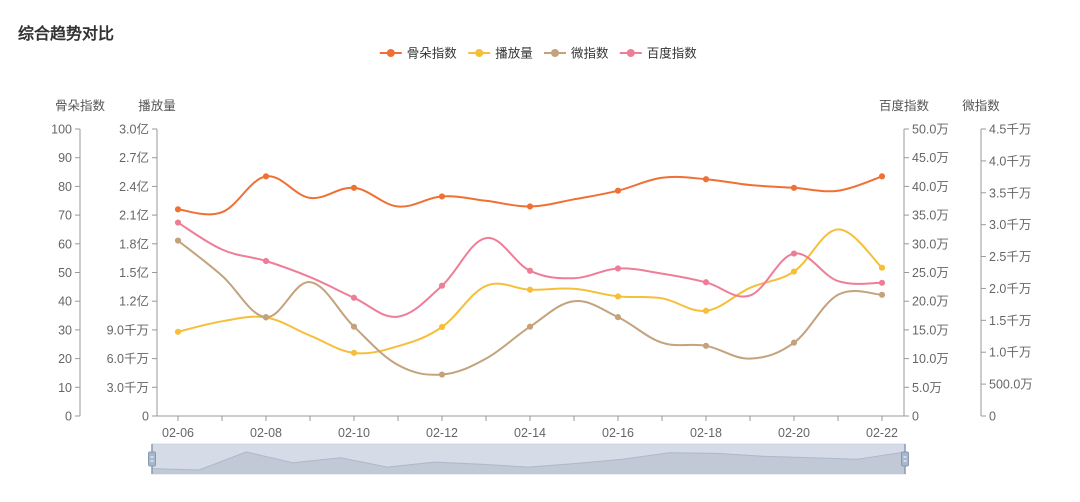 This screenshot has width=1080, height=502. Describe the element at coordinates (930, 158) in the screenshot. I see `y-tick-label: 45.0万` at that location.